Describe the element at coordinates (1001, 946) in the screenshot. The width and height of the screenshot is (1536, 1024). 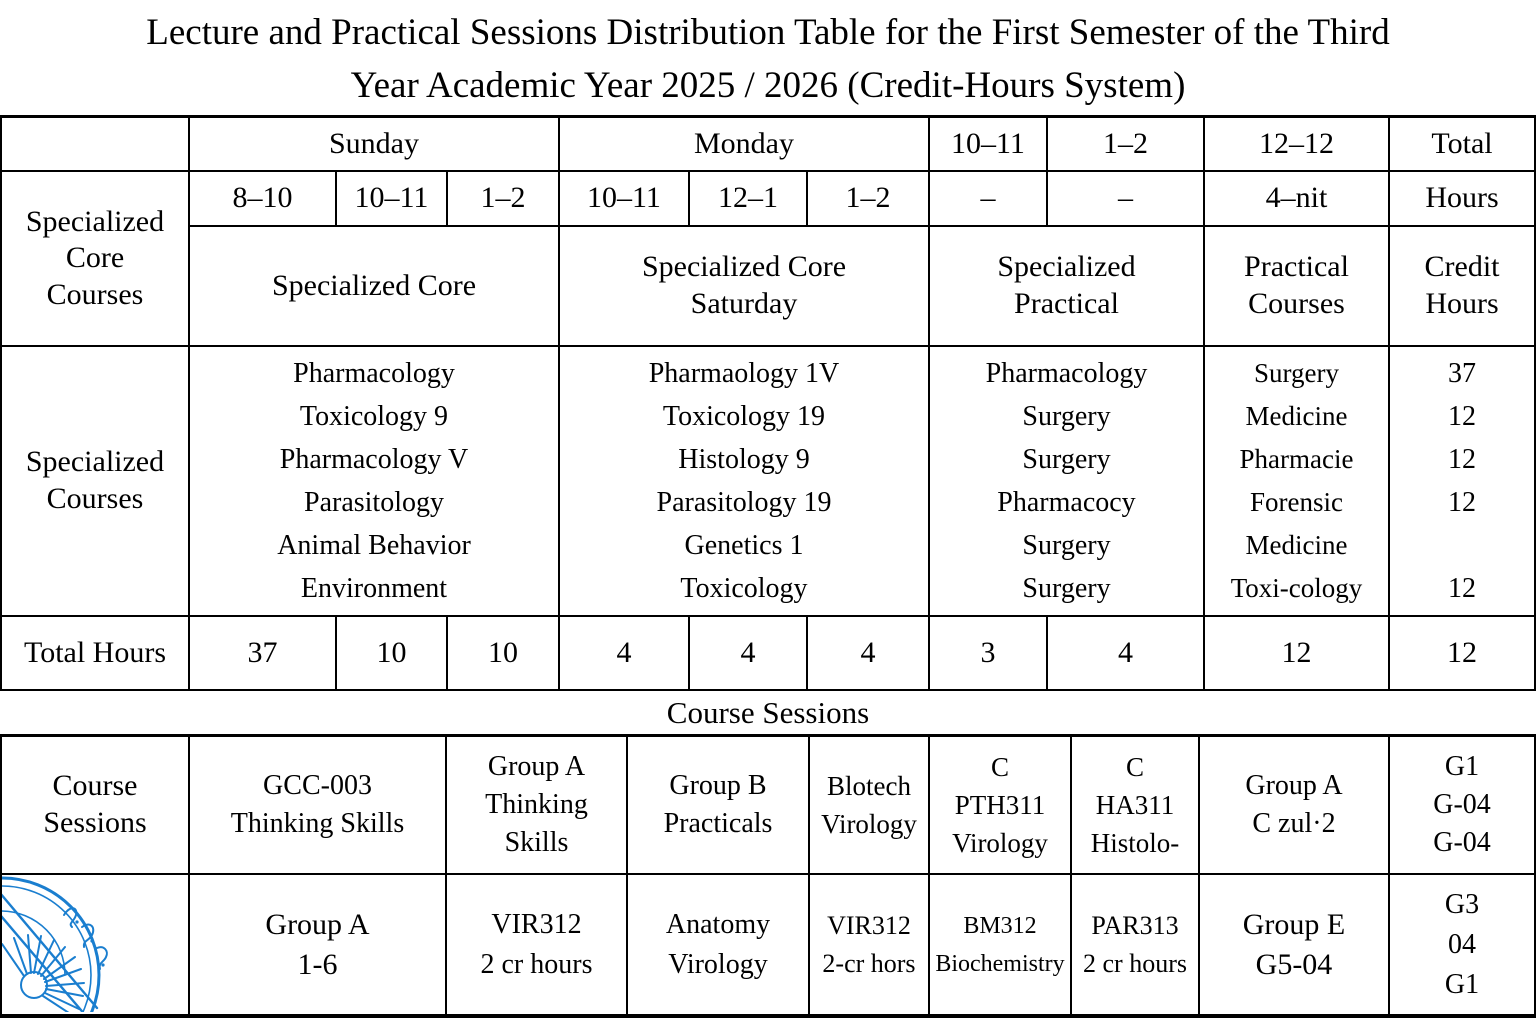
I see `session-cell-bm312-biochemistry: BM312 Biochemistry` at that location.